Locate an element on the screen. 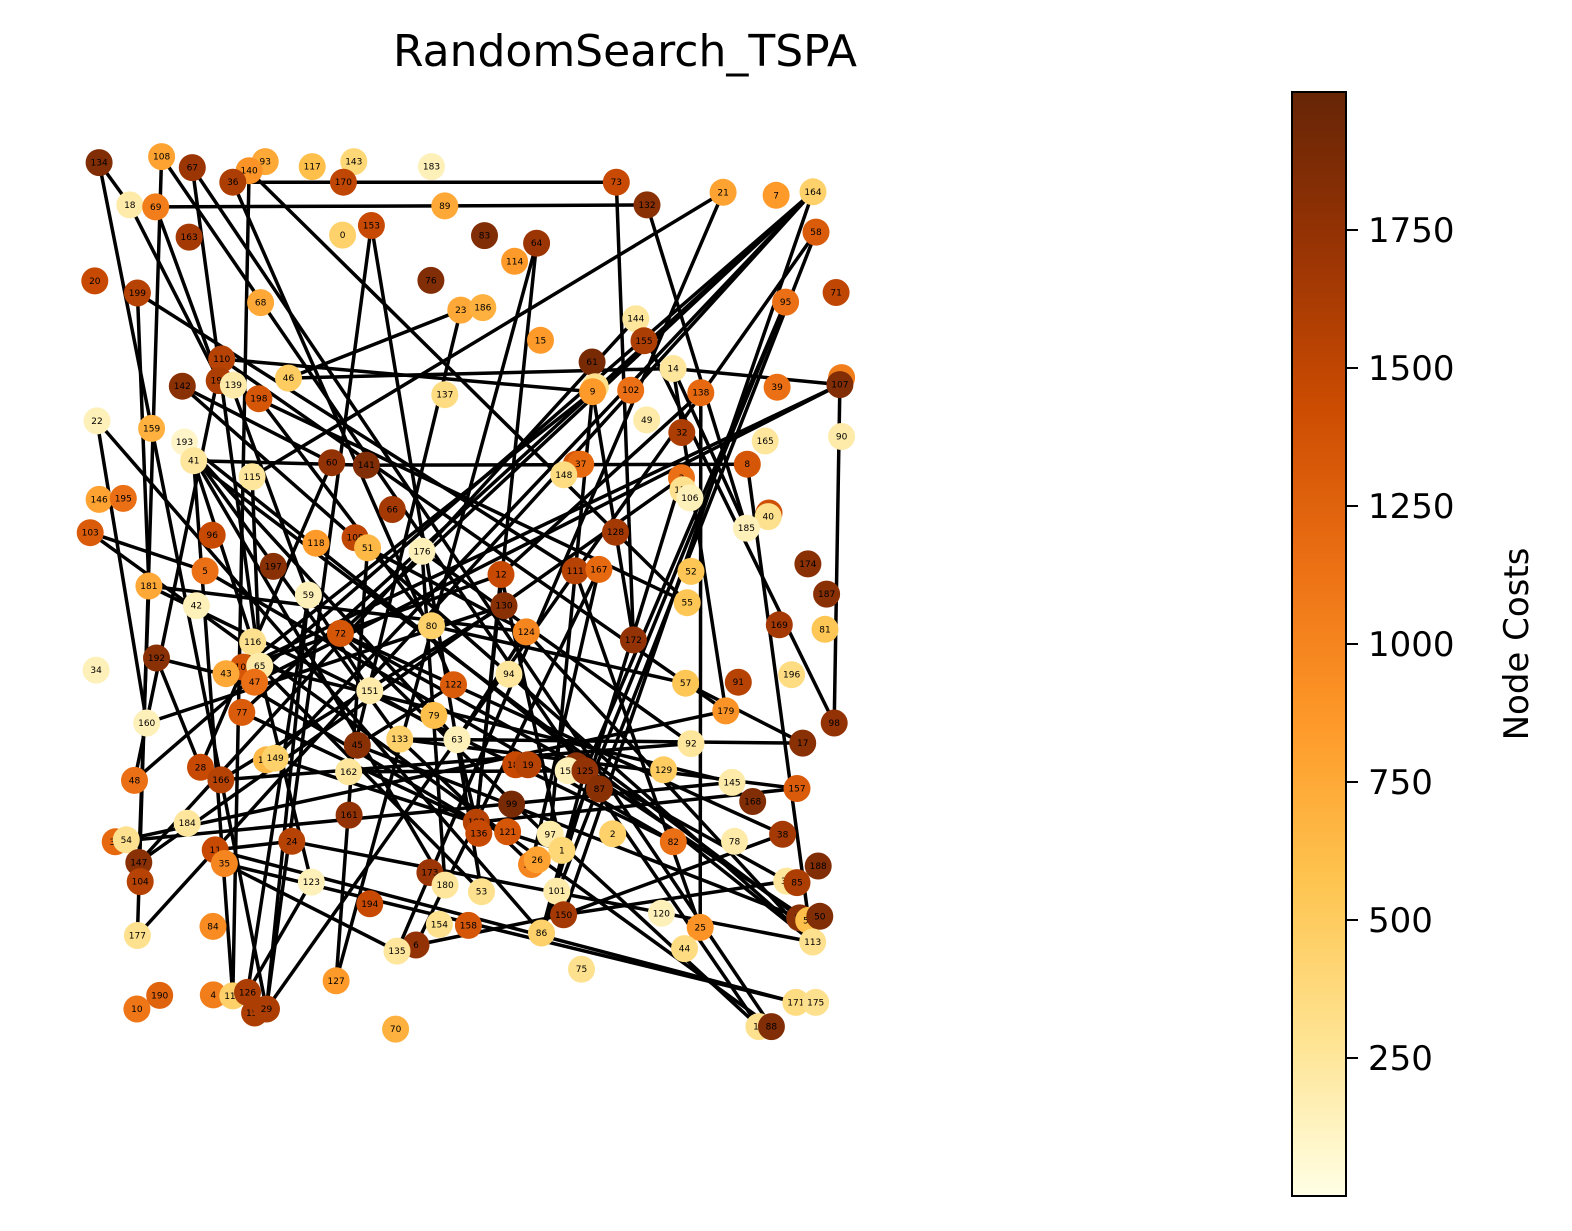  node-label: 8 is located at coordinates (747, 465).